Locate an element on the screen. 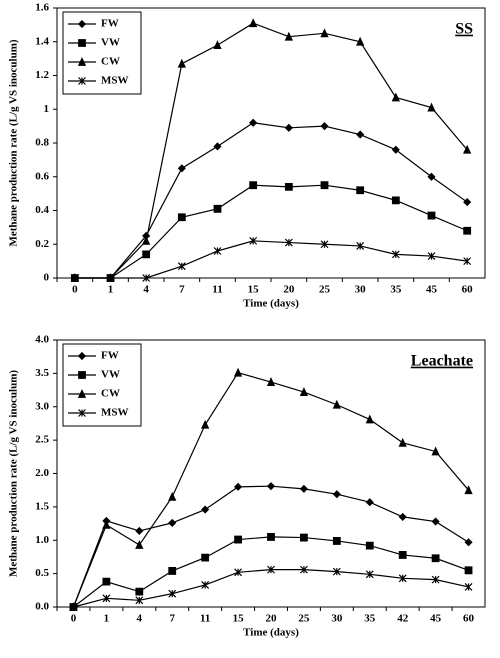 This screenshot has height=658, width=500. x-axis-label: Time (days) is located at coordinates (271, 304).